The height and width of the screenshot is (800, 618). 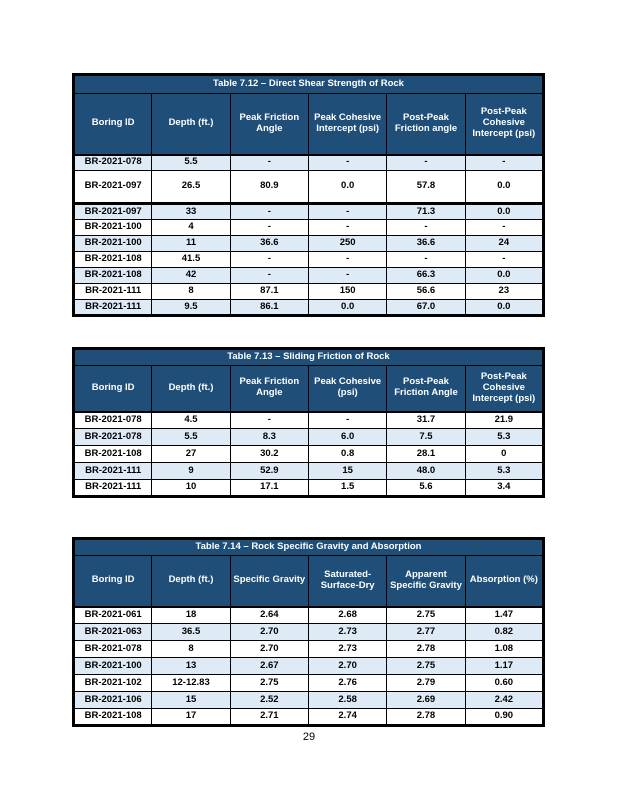 What do you see at coordinates (504, 291) in the screenshot?
I see `table-cell: 23` at bounding box center [504, 291].